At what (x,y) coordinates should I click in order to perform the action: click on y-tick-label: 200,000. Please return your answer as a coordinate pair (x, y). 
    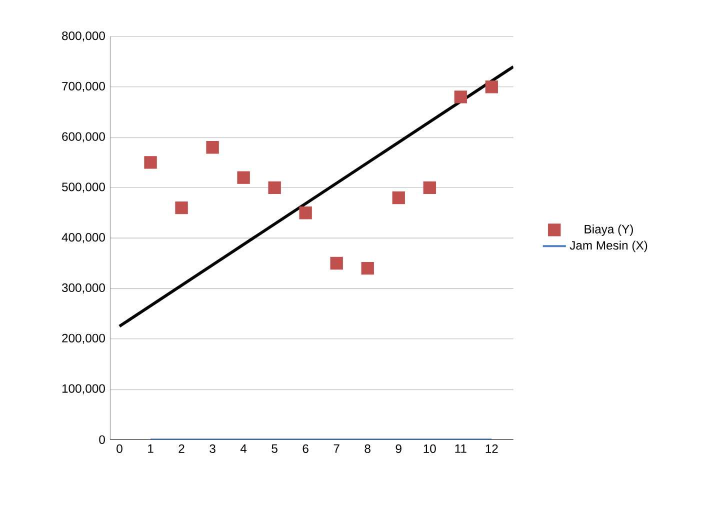
    Looking at the image, I should click on (83, 339).